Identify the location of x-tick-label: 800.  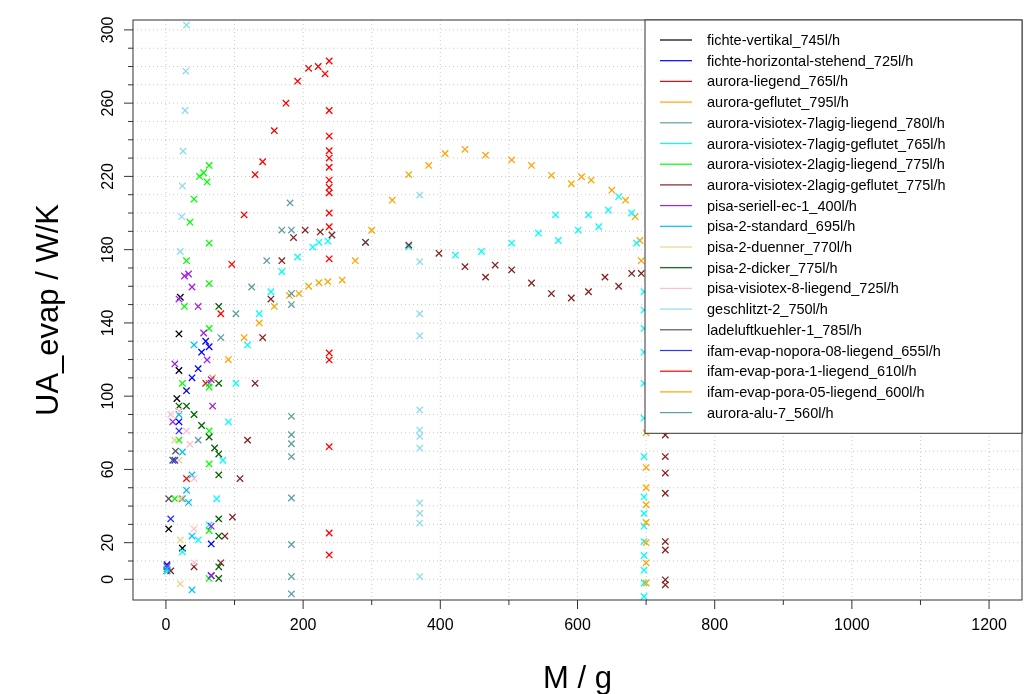
(715, 624).